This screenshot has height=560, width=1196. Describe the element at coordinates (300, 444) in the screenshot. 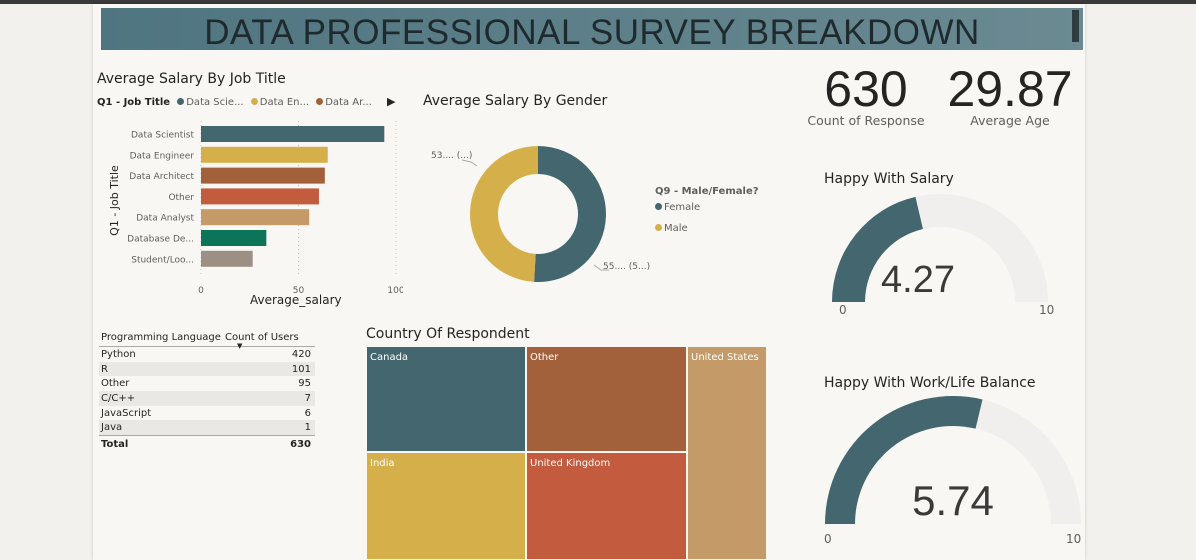

I see `cell-total-value: 630` at that location.